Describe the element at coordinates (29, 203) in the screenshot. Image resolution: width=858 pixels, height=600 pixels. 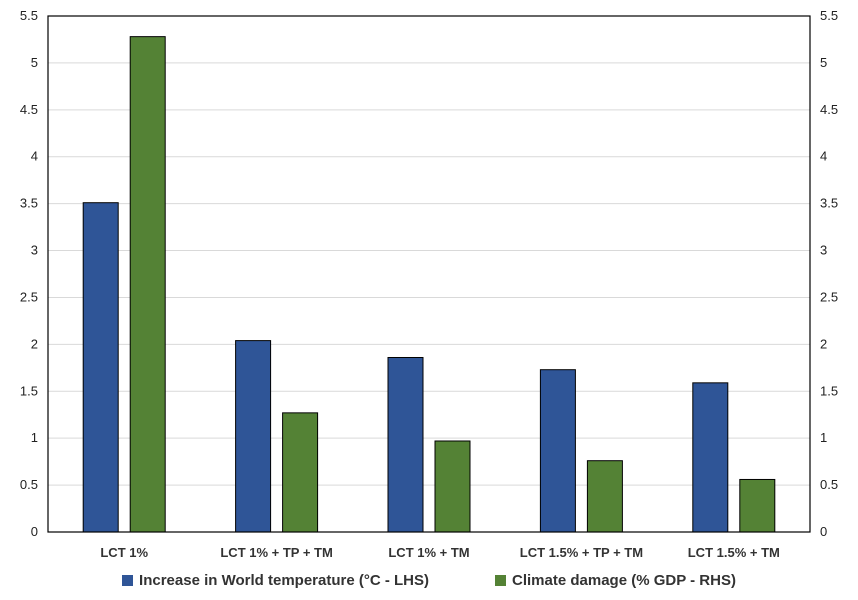
I see `left-tick-label: 3.5` at that location.